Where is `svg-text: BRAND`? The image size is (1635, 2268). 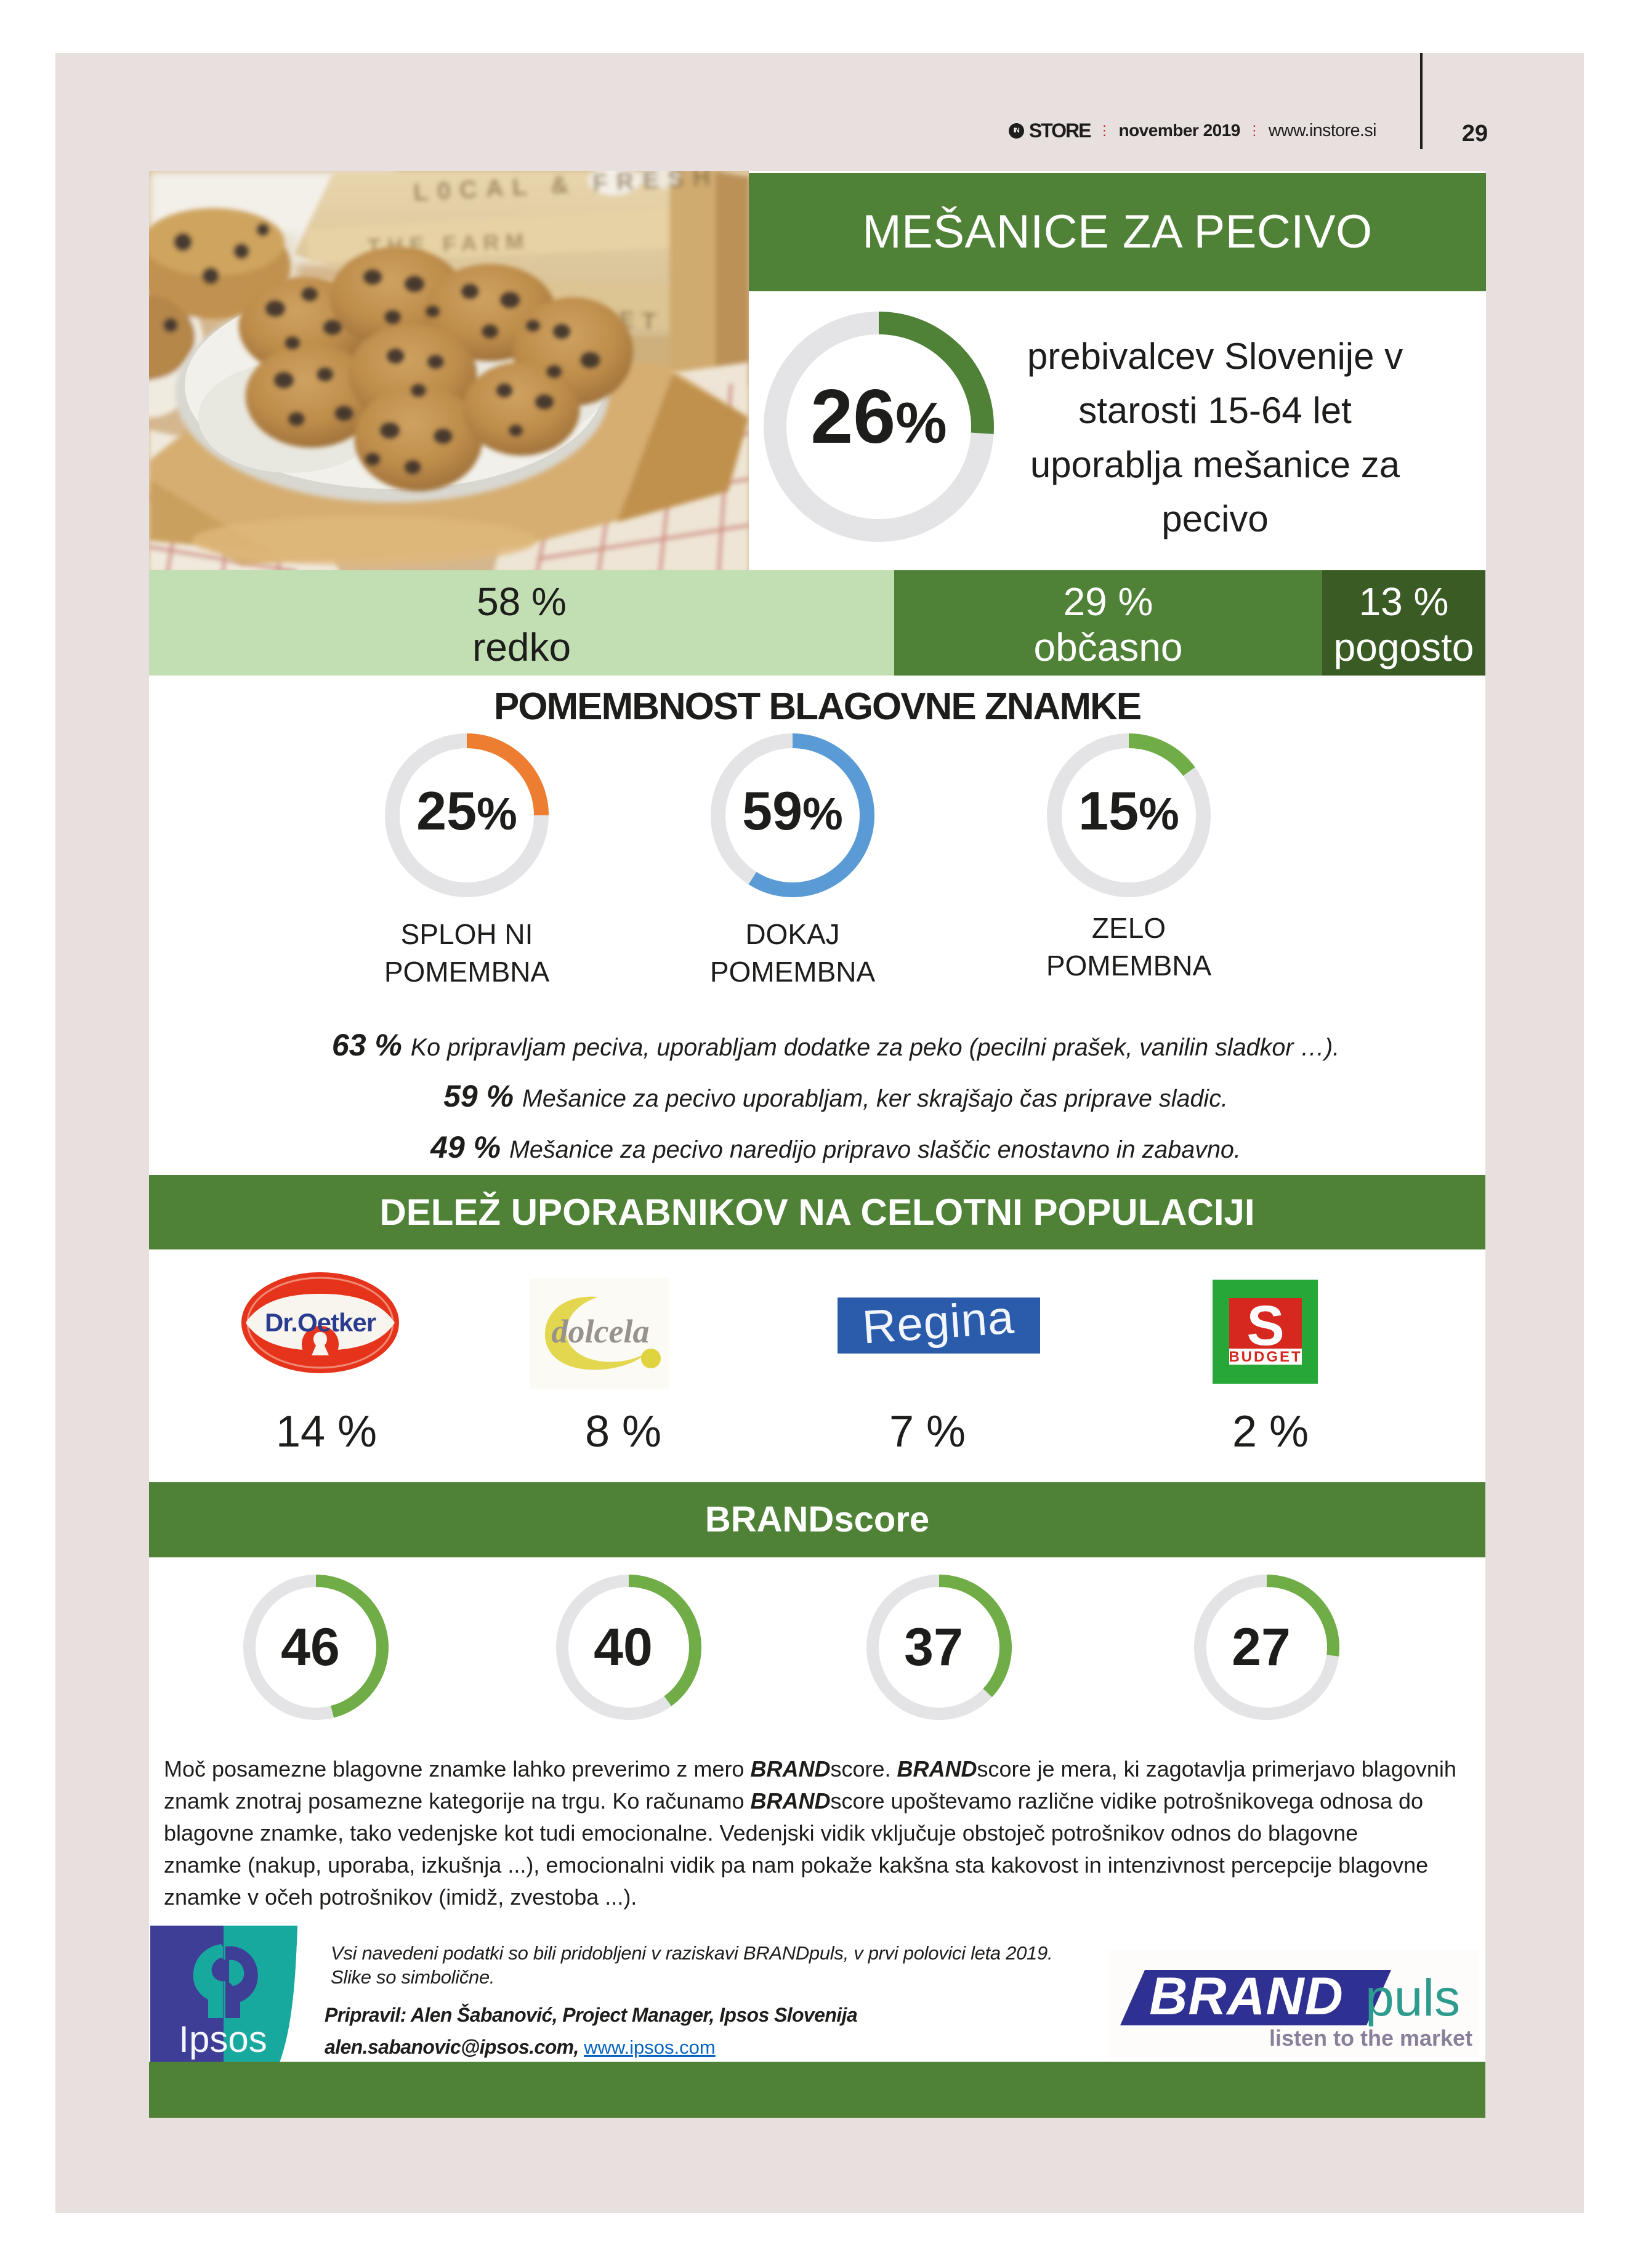
svg-text: BRAND is located at coordinates (1246, 1996).